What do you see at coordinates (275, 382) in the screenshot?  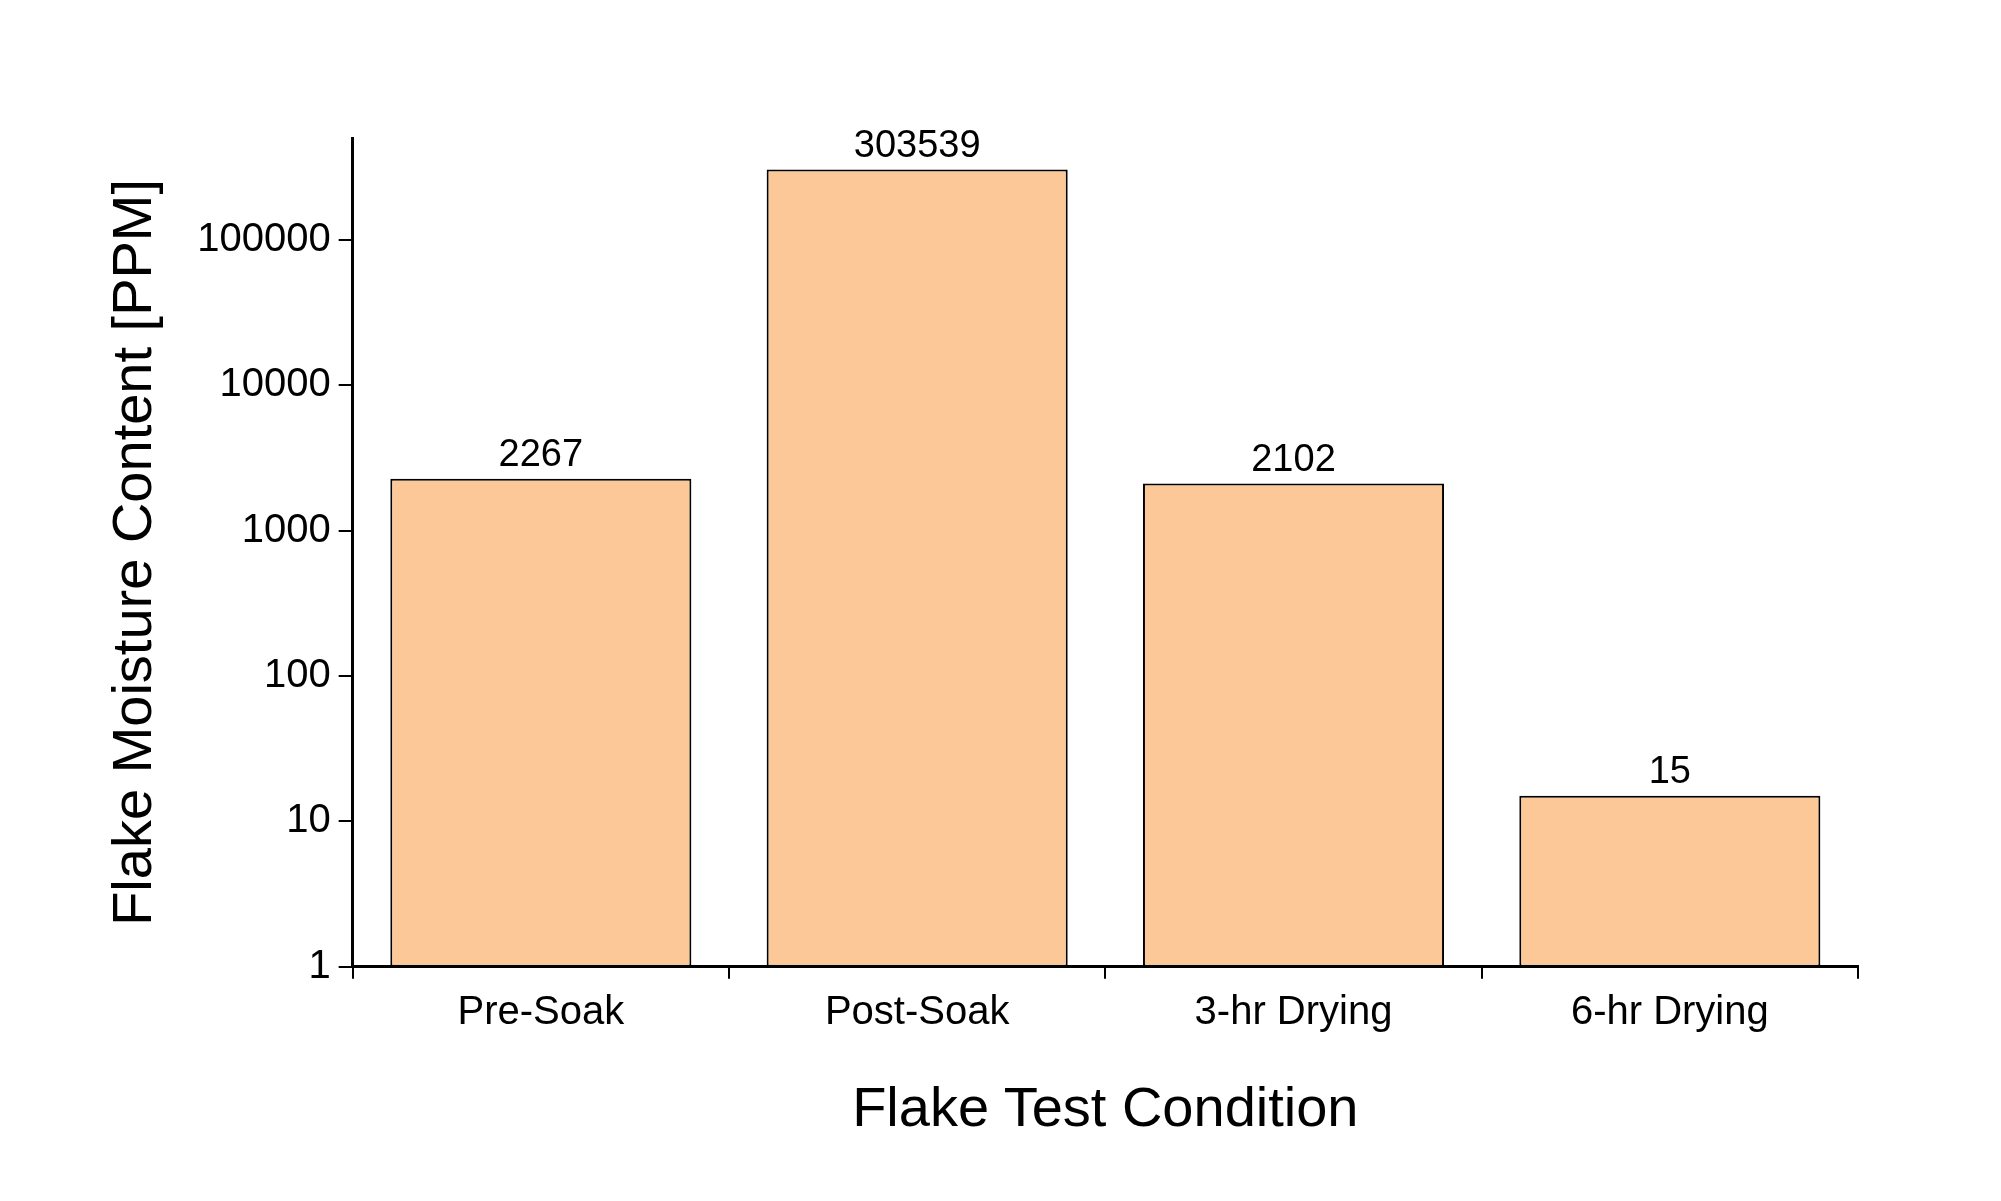 I see `y-tick-label: 10000` at bounding box center [275, 382].